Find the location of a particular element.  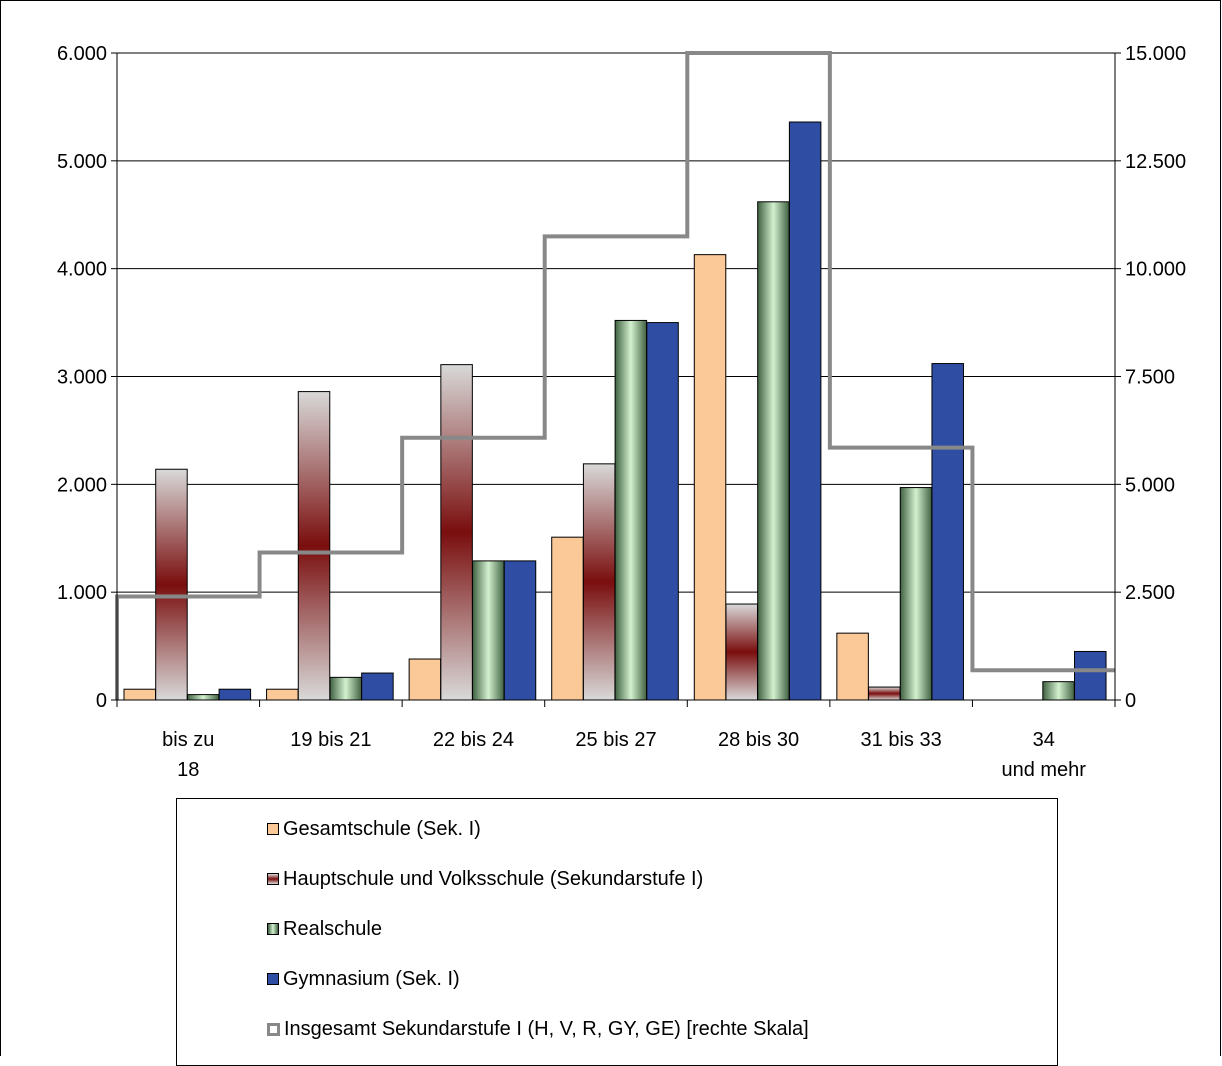

y-right-tick-label: 2.500 is located at coordinates (1150, 593).